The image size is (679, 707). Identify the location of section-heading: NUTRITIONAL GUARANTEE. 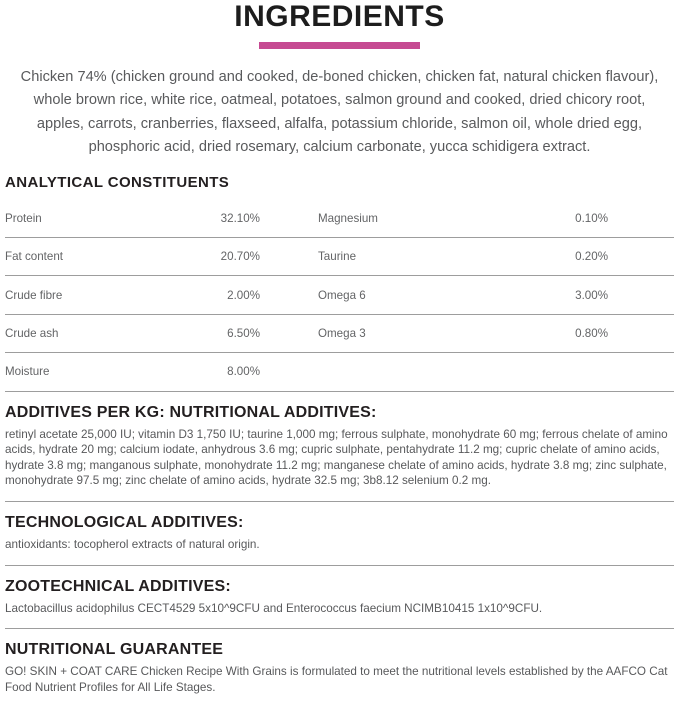
(114, 650).